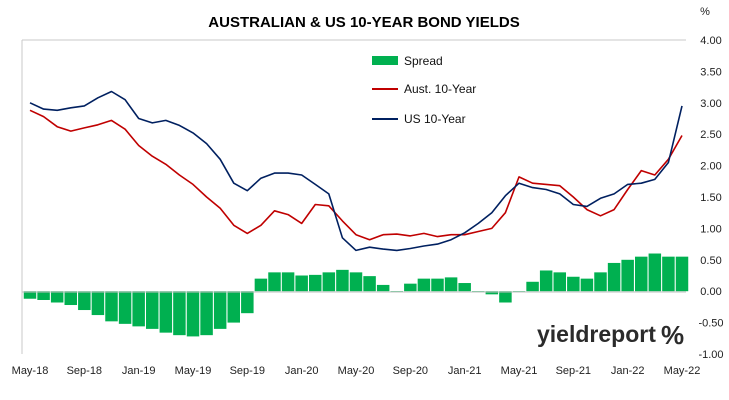 Image resolution: width=729 pixels, height=400 pixels. I want to click on logo-percent-symbol: %, so click(672, 335).